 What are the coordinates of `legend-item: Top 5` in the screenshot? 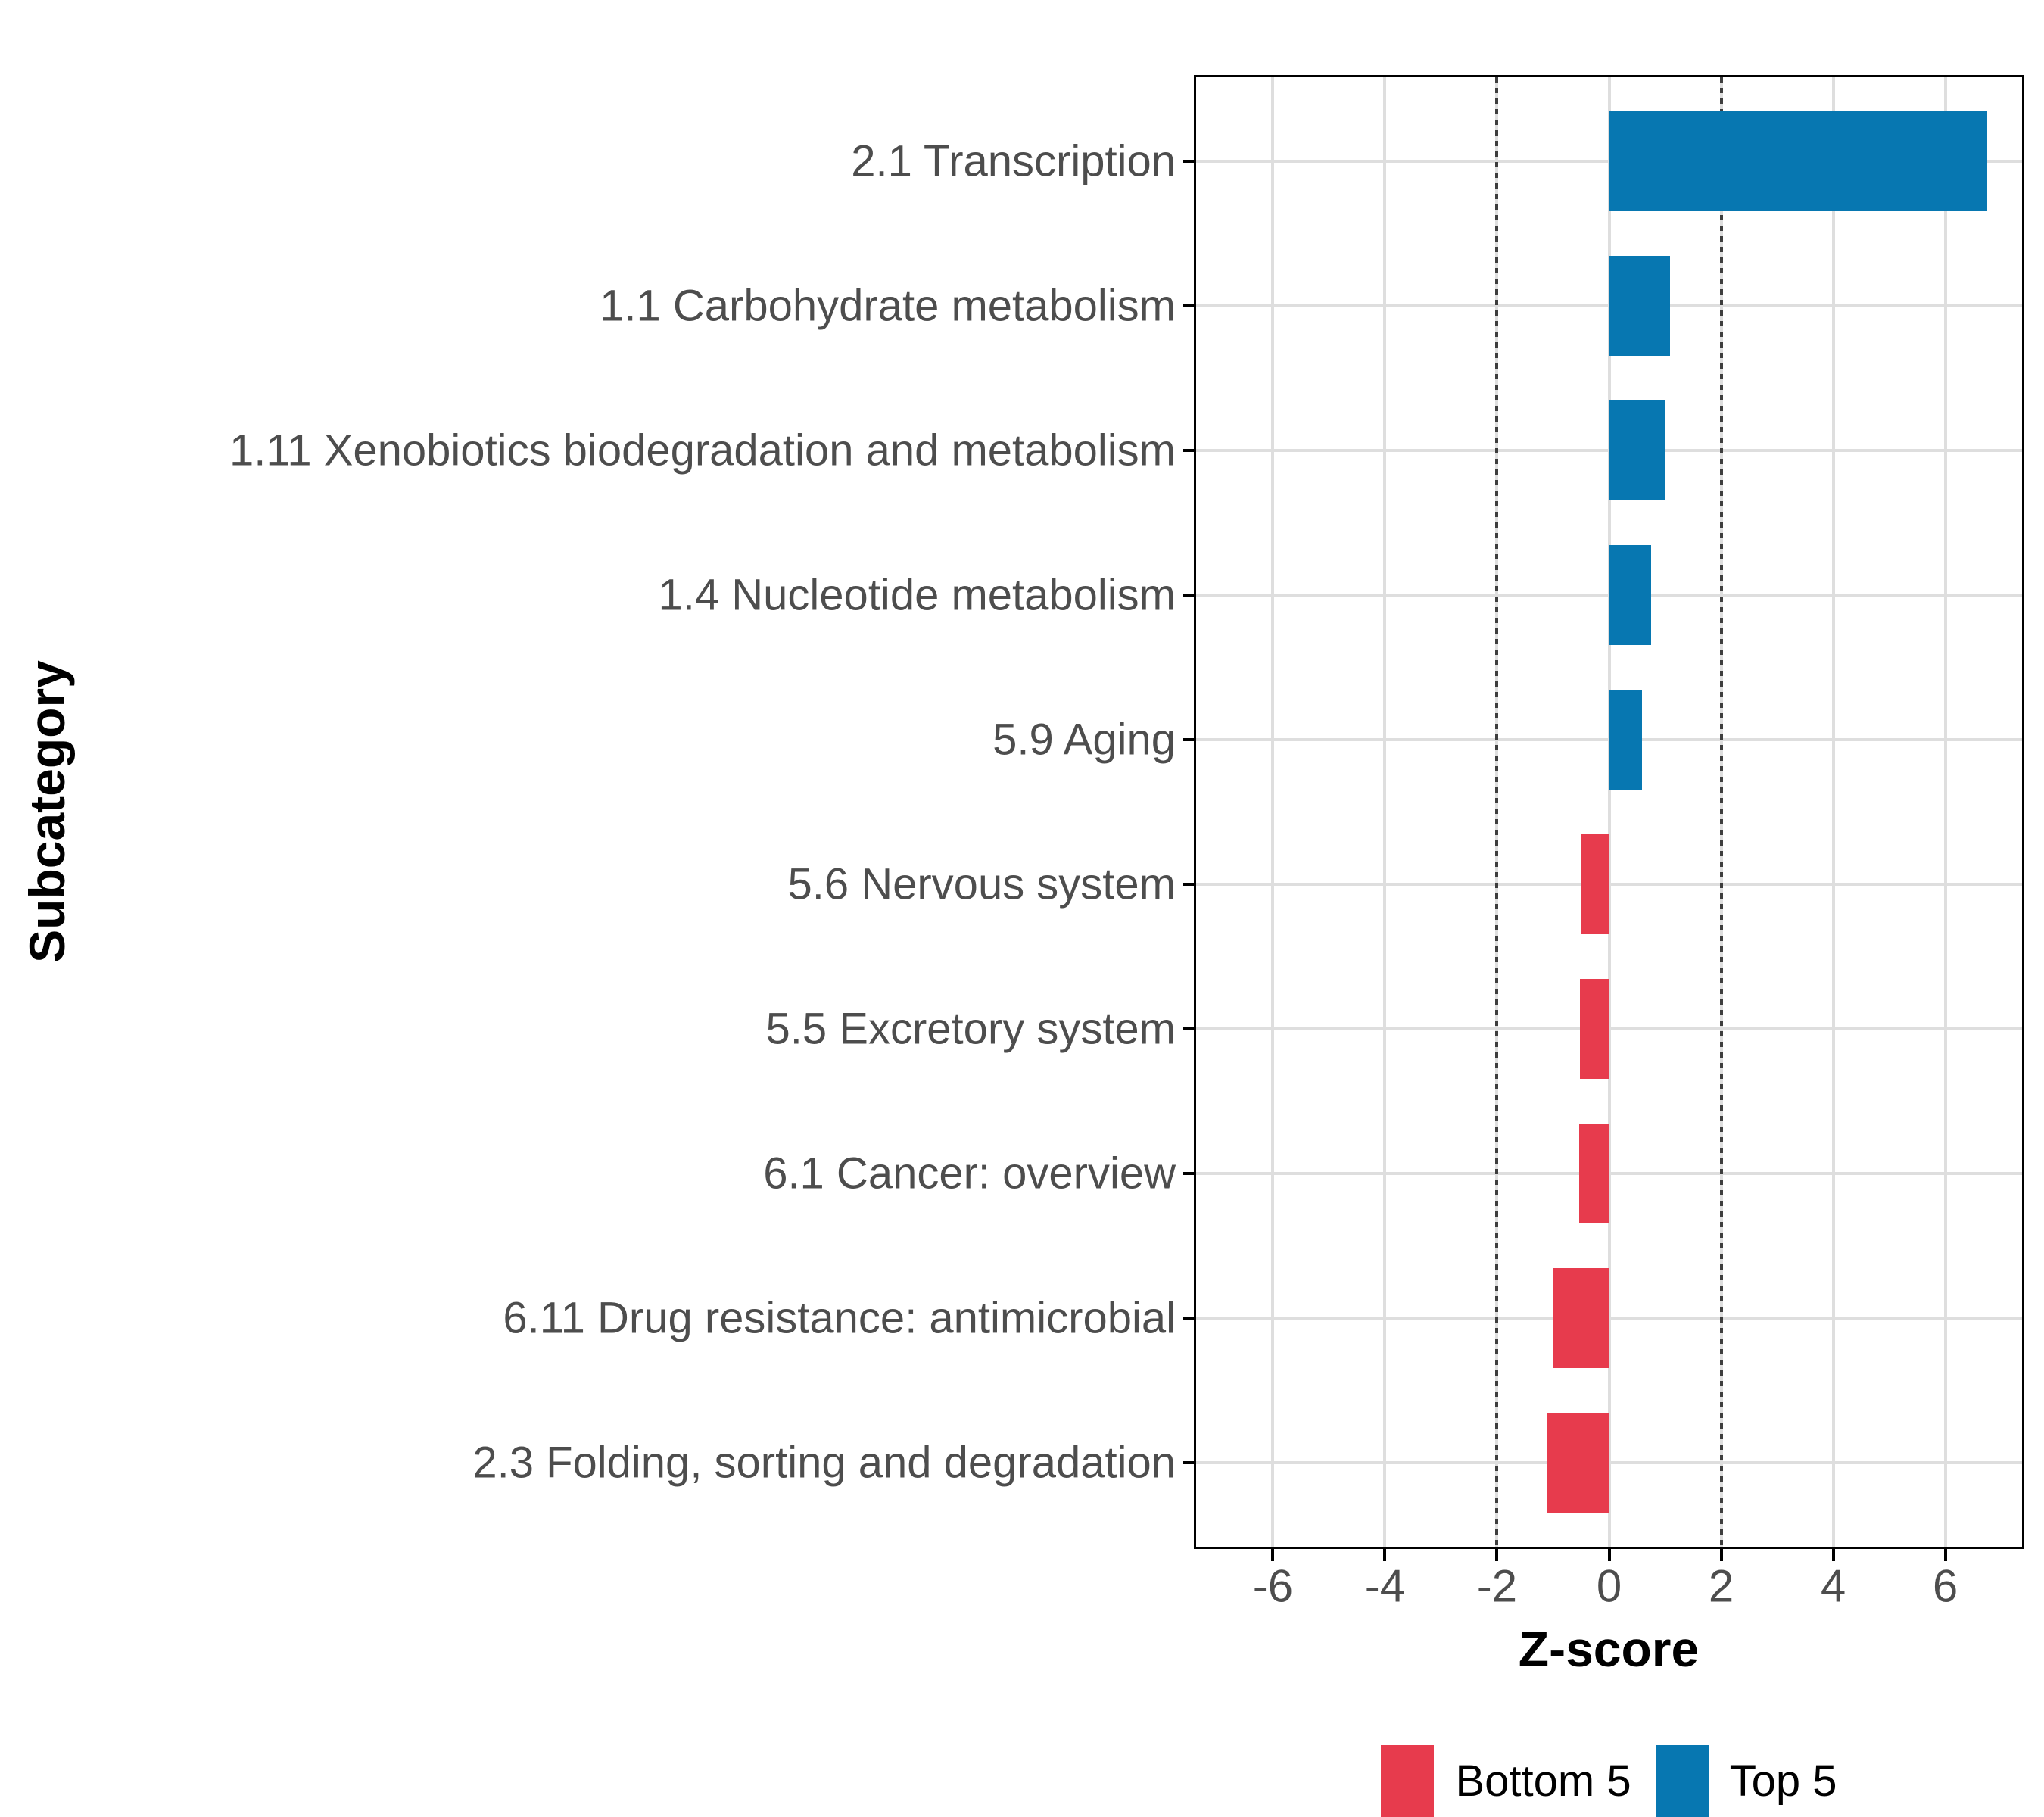 It's located at (1746, 1781).